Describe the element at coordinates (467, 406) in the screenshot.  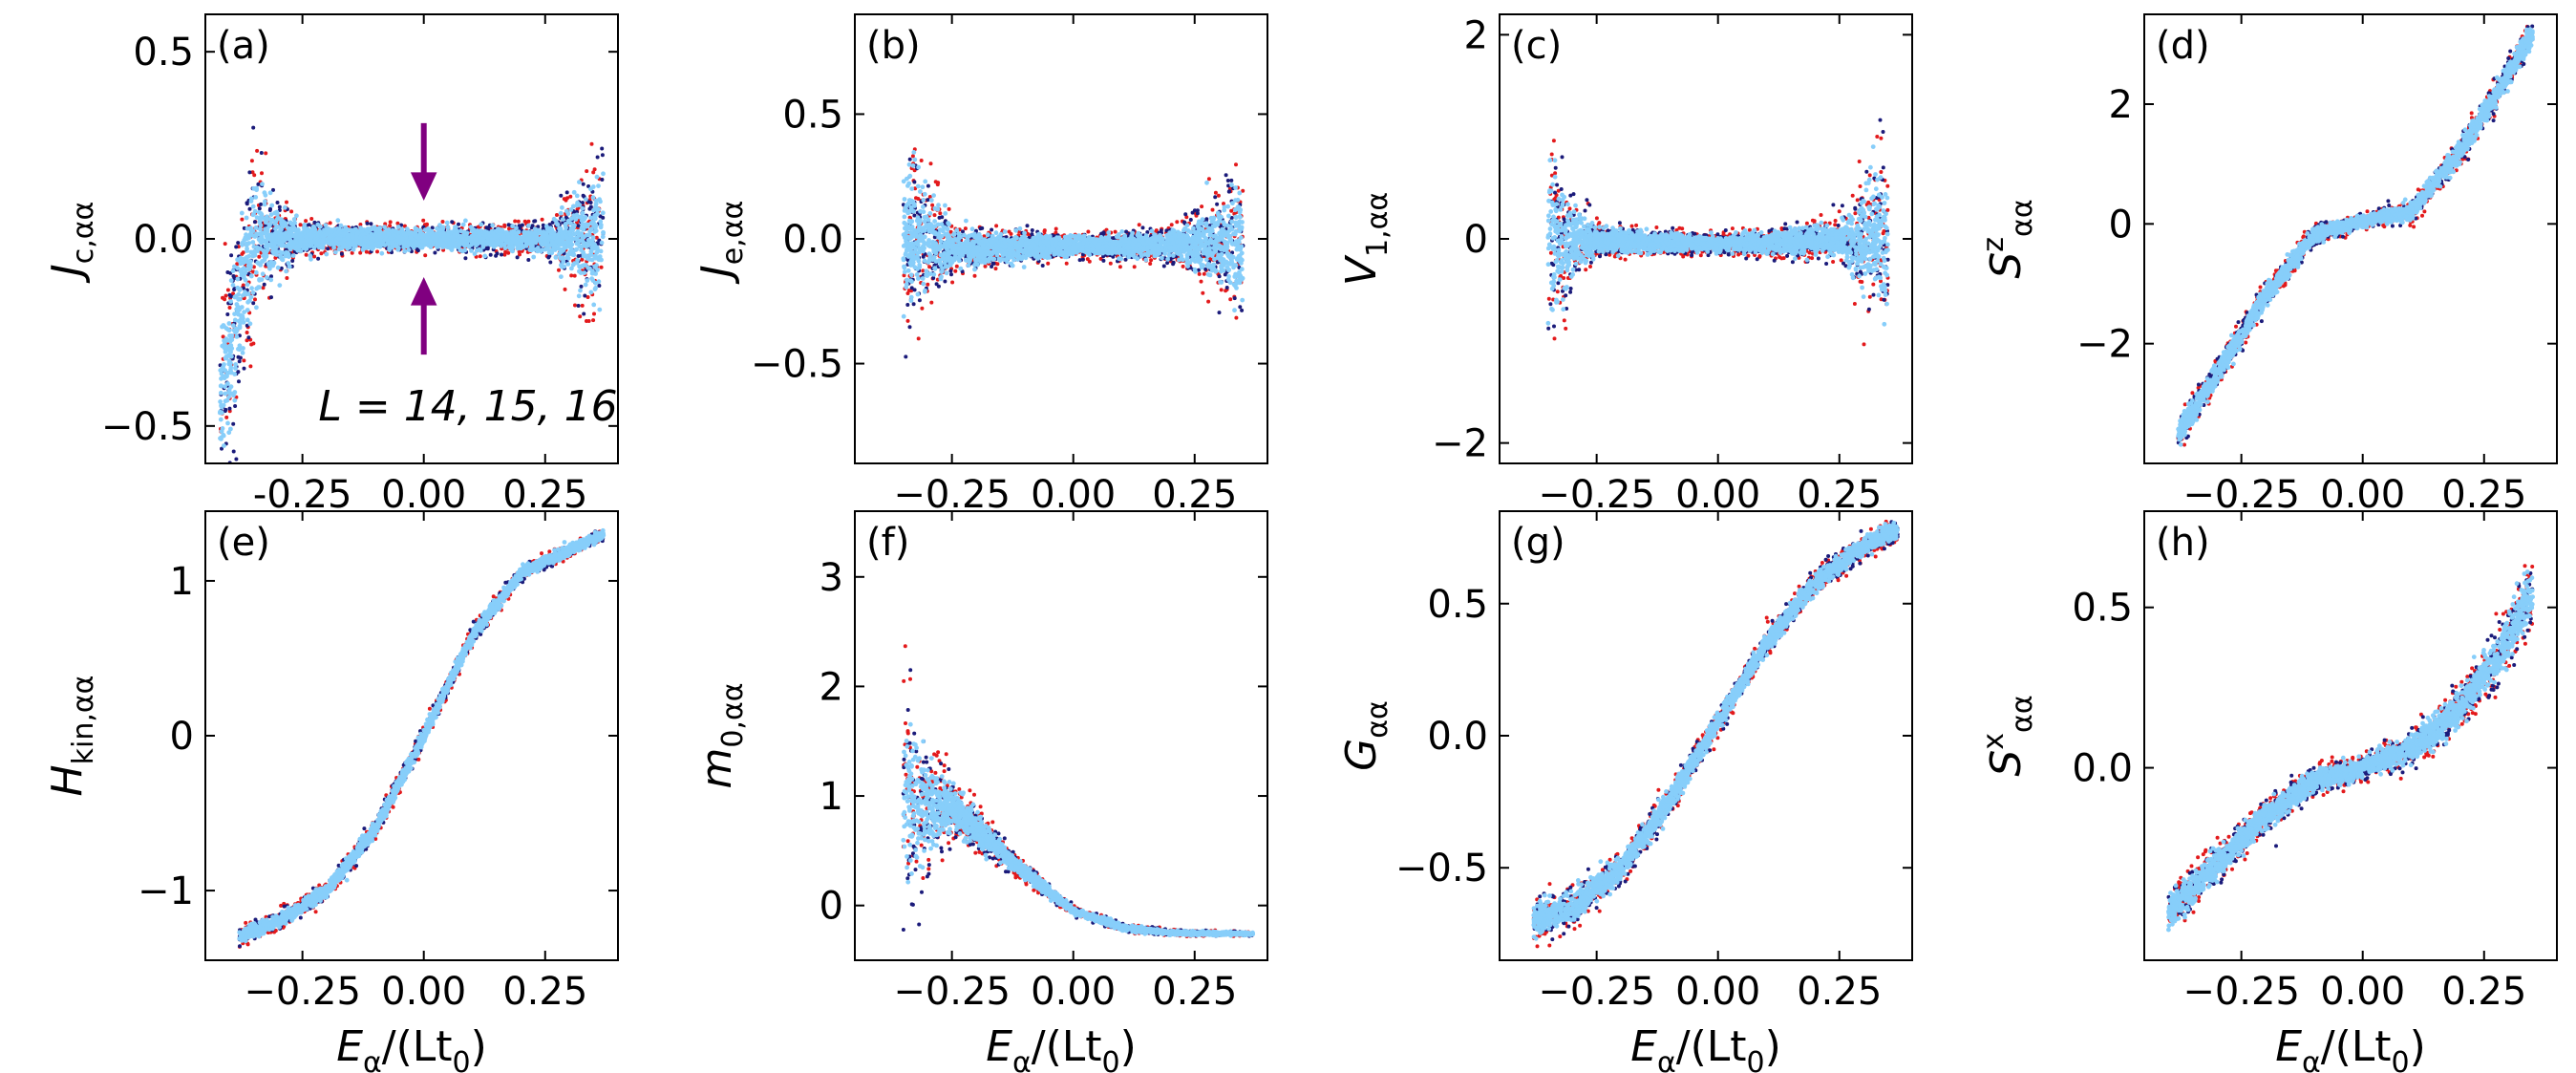
I see `system-size-annotation: L = 14, 15, 16` at that location.